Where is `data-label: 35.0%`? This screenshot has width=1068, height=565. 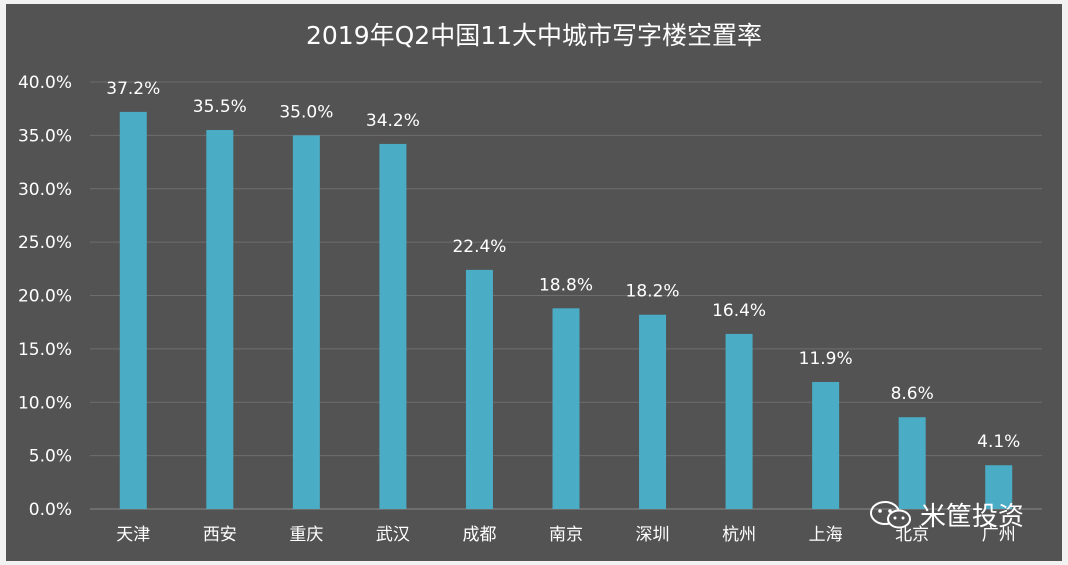 data-label: 35.0% is located at coordinates (306, 112).